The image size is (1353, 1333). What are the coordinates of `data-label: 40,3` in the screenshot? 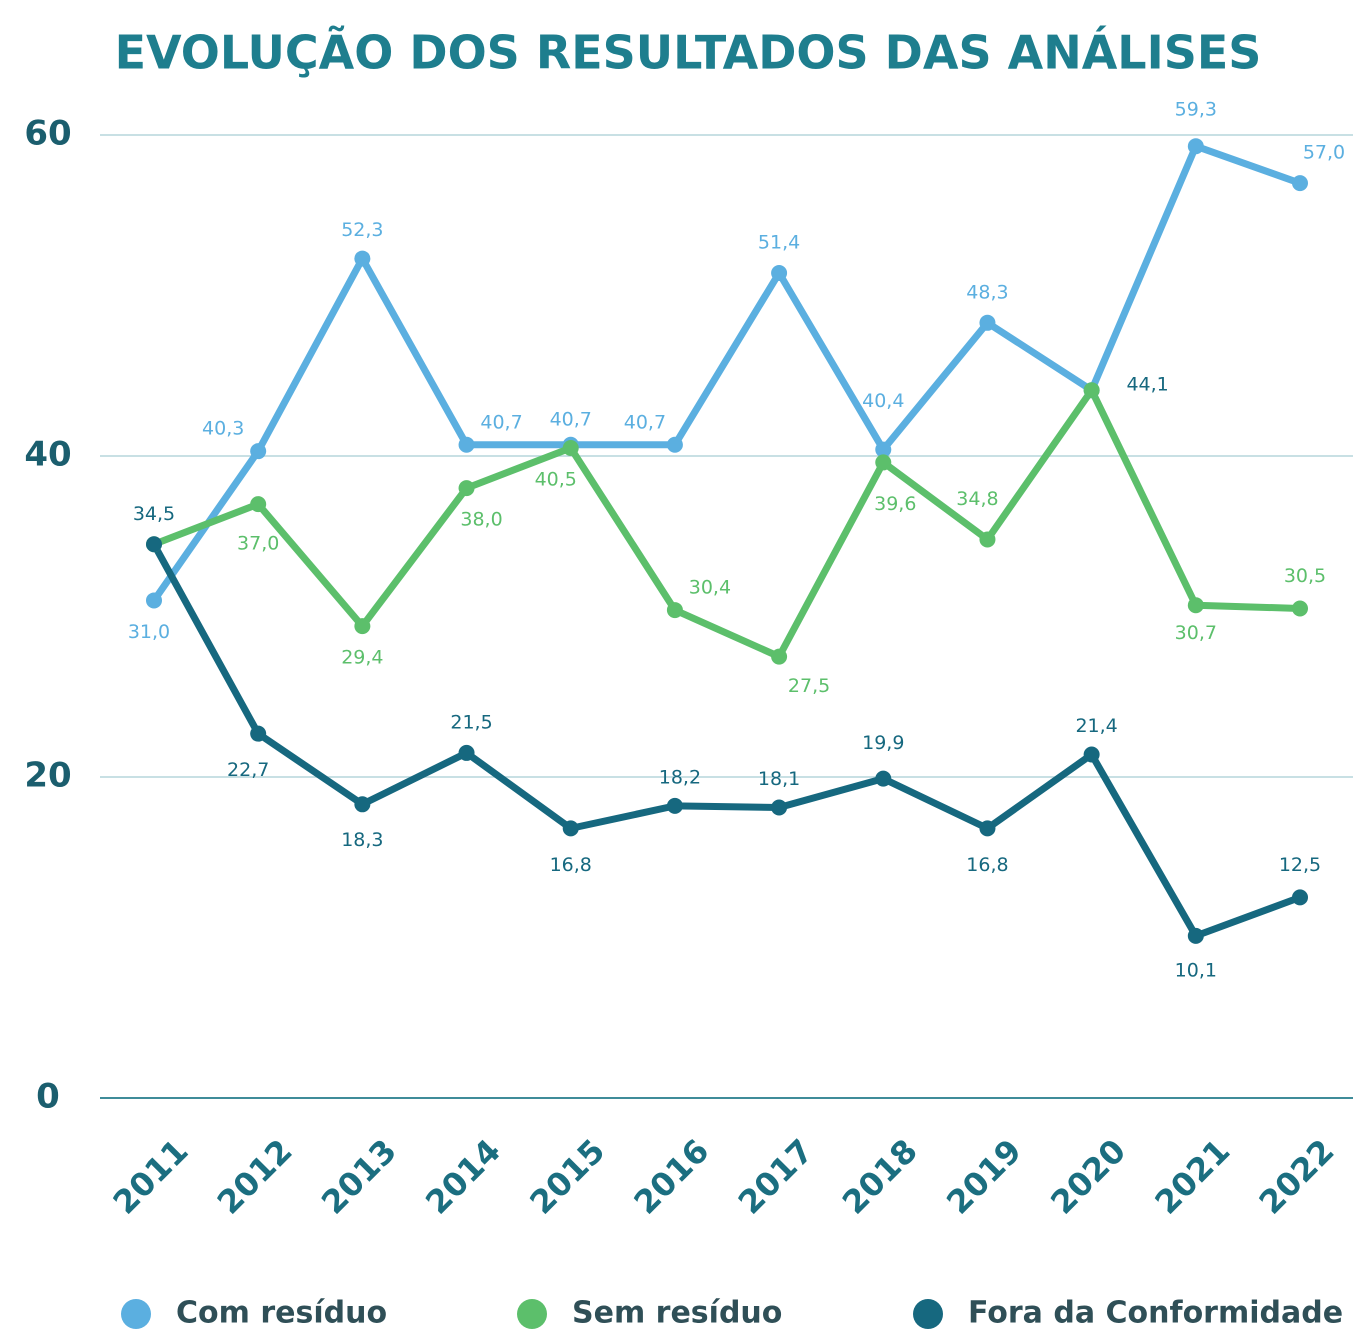 It's located at (223, 429).